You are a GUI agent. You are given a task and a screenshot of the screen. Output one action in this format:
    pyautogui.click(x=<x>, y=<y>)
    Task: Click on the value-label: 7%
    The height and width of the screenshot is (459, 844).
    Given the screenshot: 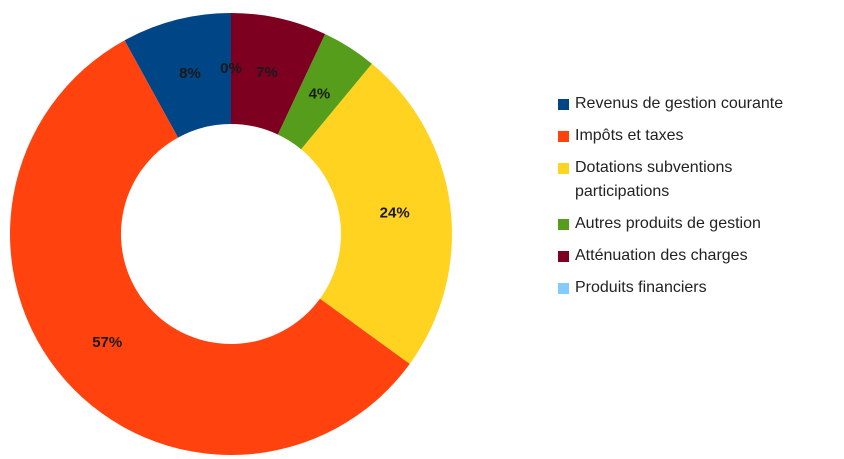 What is the action you would take?
    pyautogui.click(x=267, y=72)
    